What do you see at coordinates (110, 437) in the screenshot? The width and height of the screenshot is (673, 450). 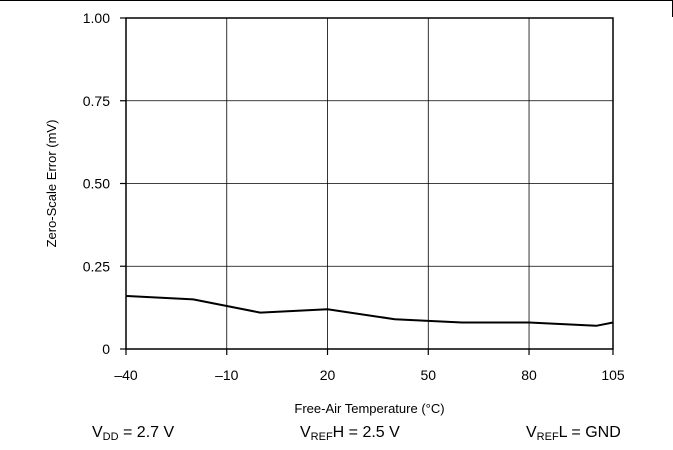 I see `vdd-sub: DD` at bounding box center [110, 437].